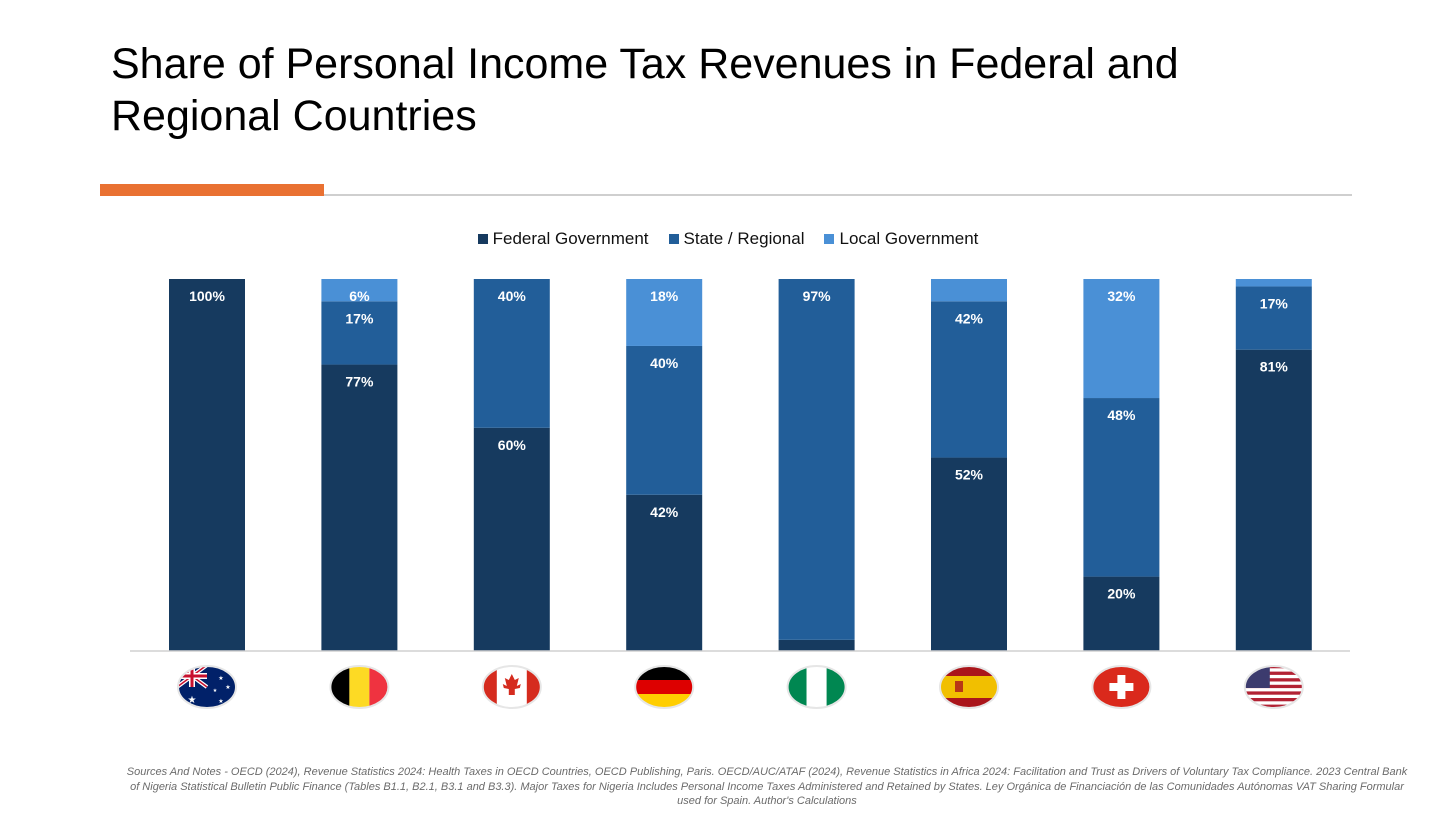  I want to click on bar-canada-state-regional, so click(511, 353).